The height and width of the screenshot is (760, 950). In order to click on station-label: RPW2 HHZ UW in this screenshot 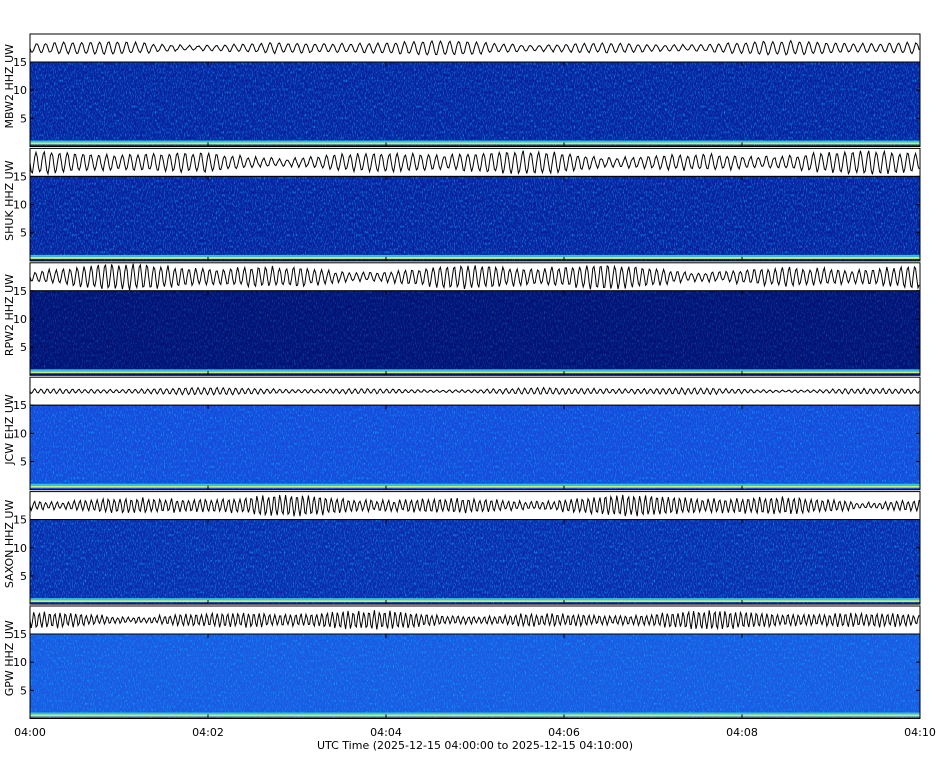, I will do `click(9, 315)`.